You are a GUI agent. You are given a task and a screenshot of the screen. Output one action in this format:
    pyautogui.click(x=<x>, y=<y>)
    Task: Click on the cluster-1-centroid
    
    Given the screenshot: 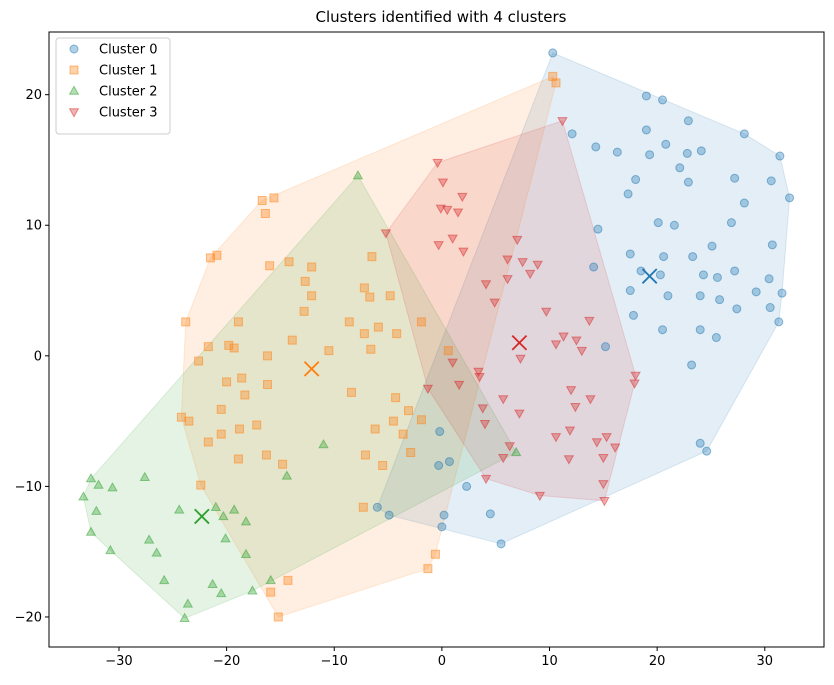 What is the action you would take?
    pyautogui.click(x=311, y=369)
    